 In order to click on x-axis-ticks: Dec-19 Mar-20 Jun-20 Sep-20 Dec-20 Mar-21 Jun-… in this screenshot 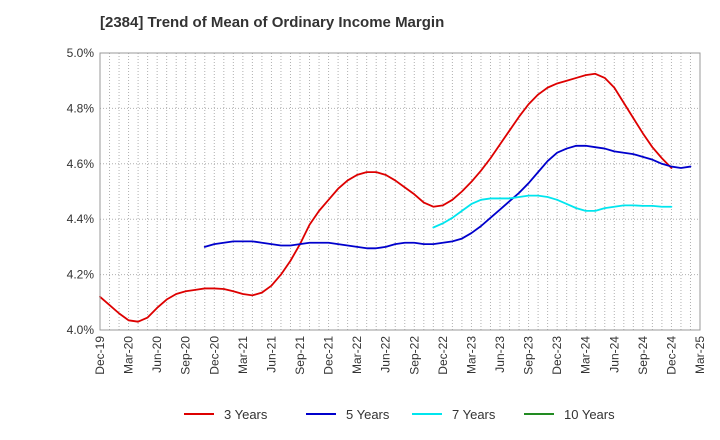, I will do `click(400, 355)`.